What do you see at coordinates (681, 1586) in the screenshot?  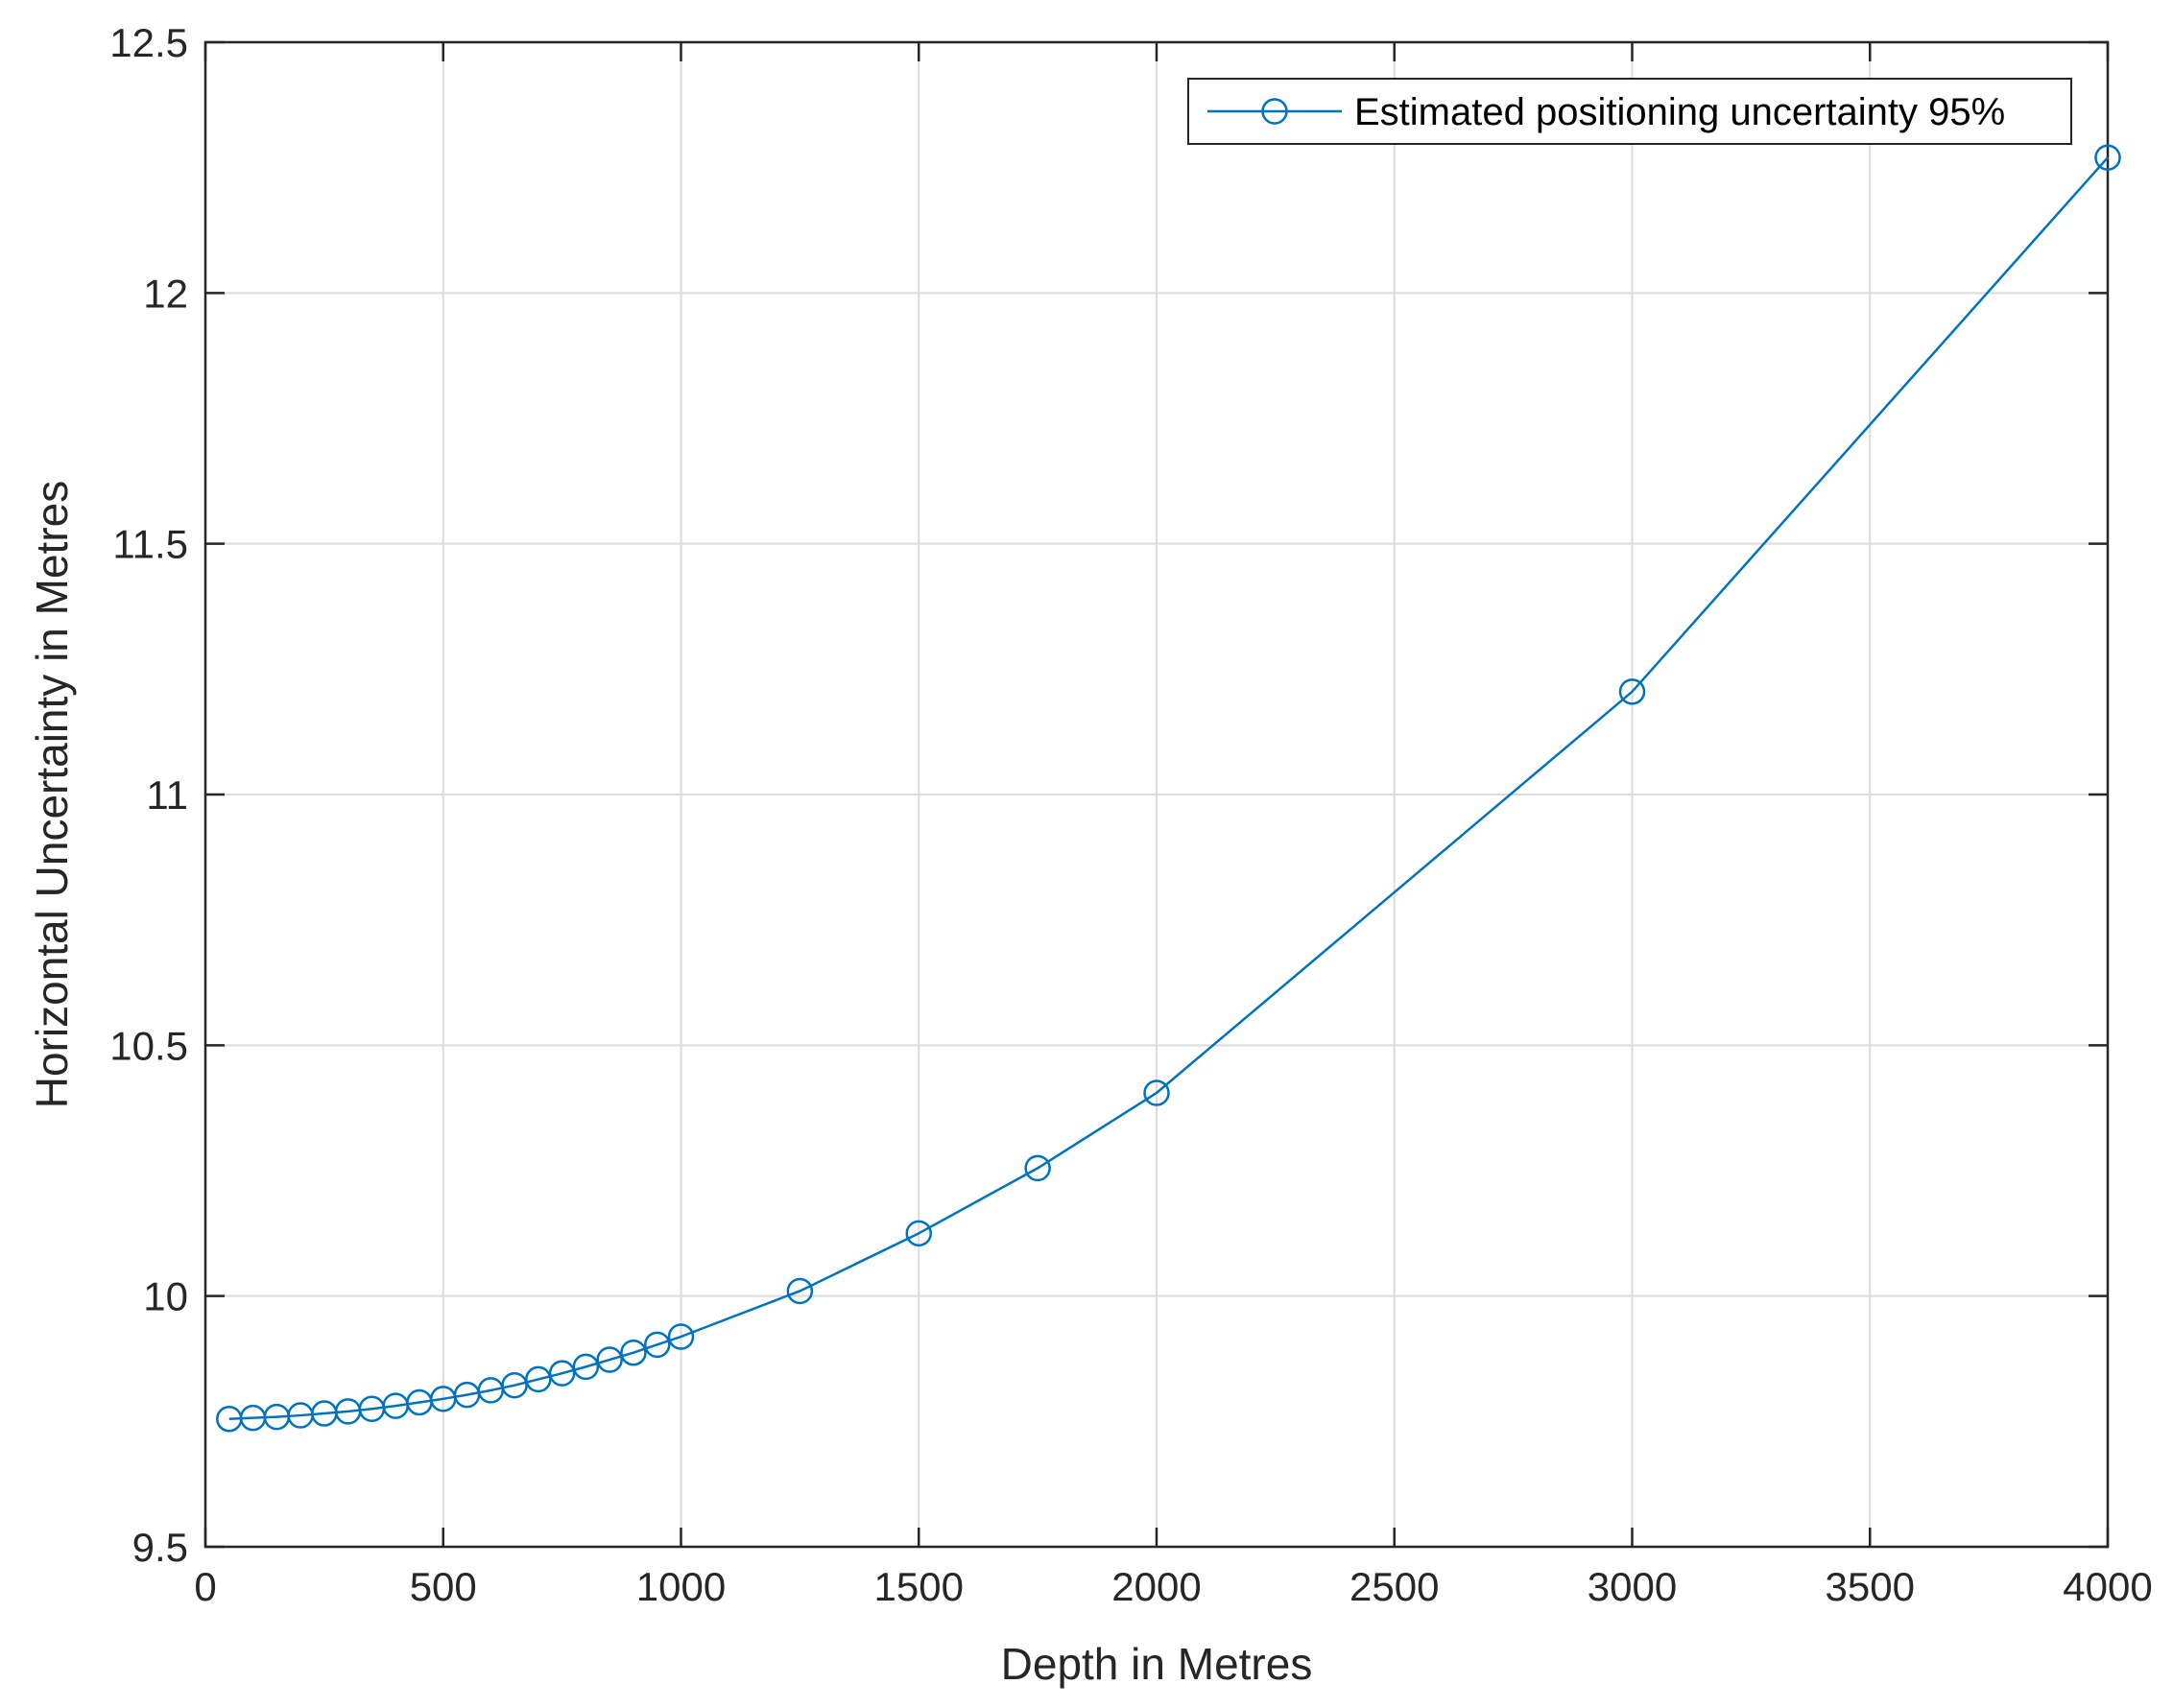 I see `x-tick-label: 1000` at bounding box center [681, 1586].